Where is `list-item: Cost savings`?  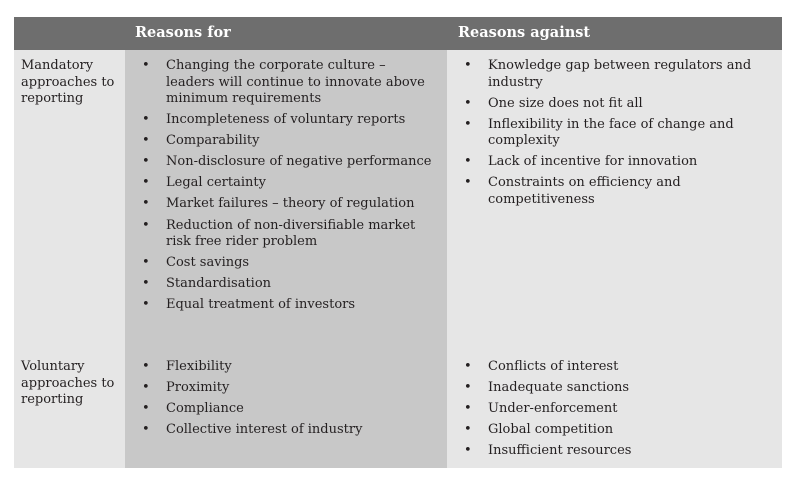 list-item: Cost savings is located at coordinates (288, 263).